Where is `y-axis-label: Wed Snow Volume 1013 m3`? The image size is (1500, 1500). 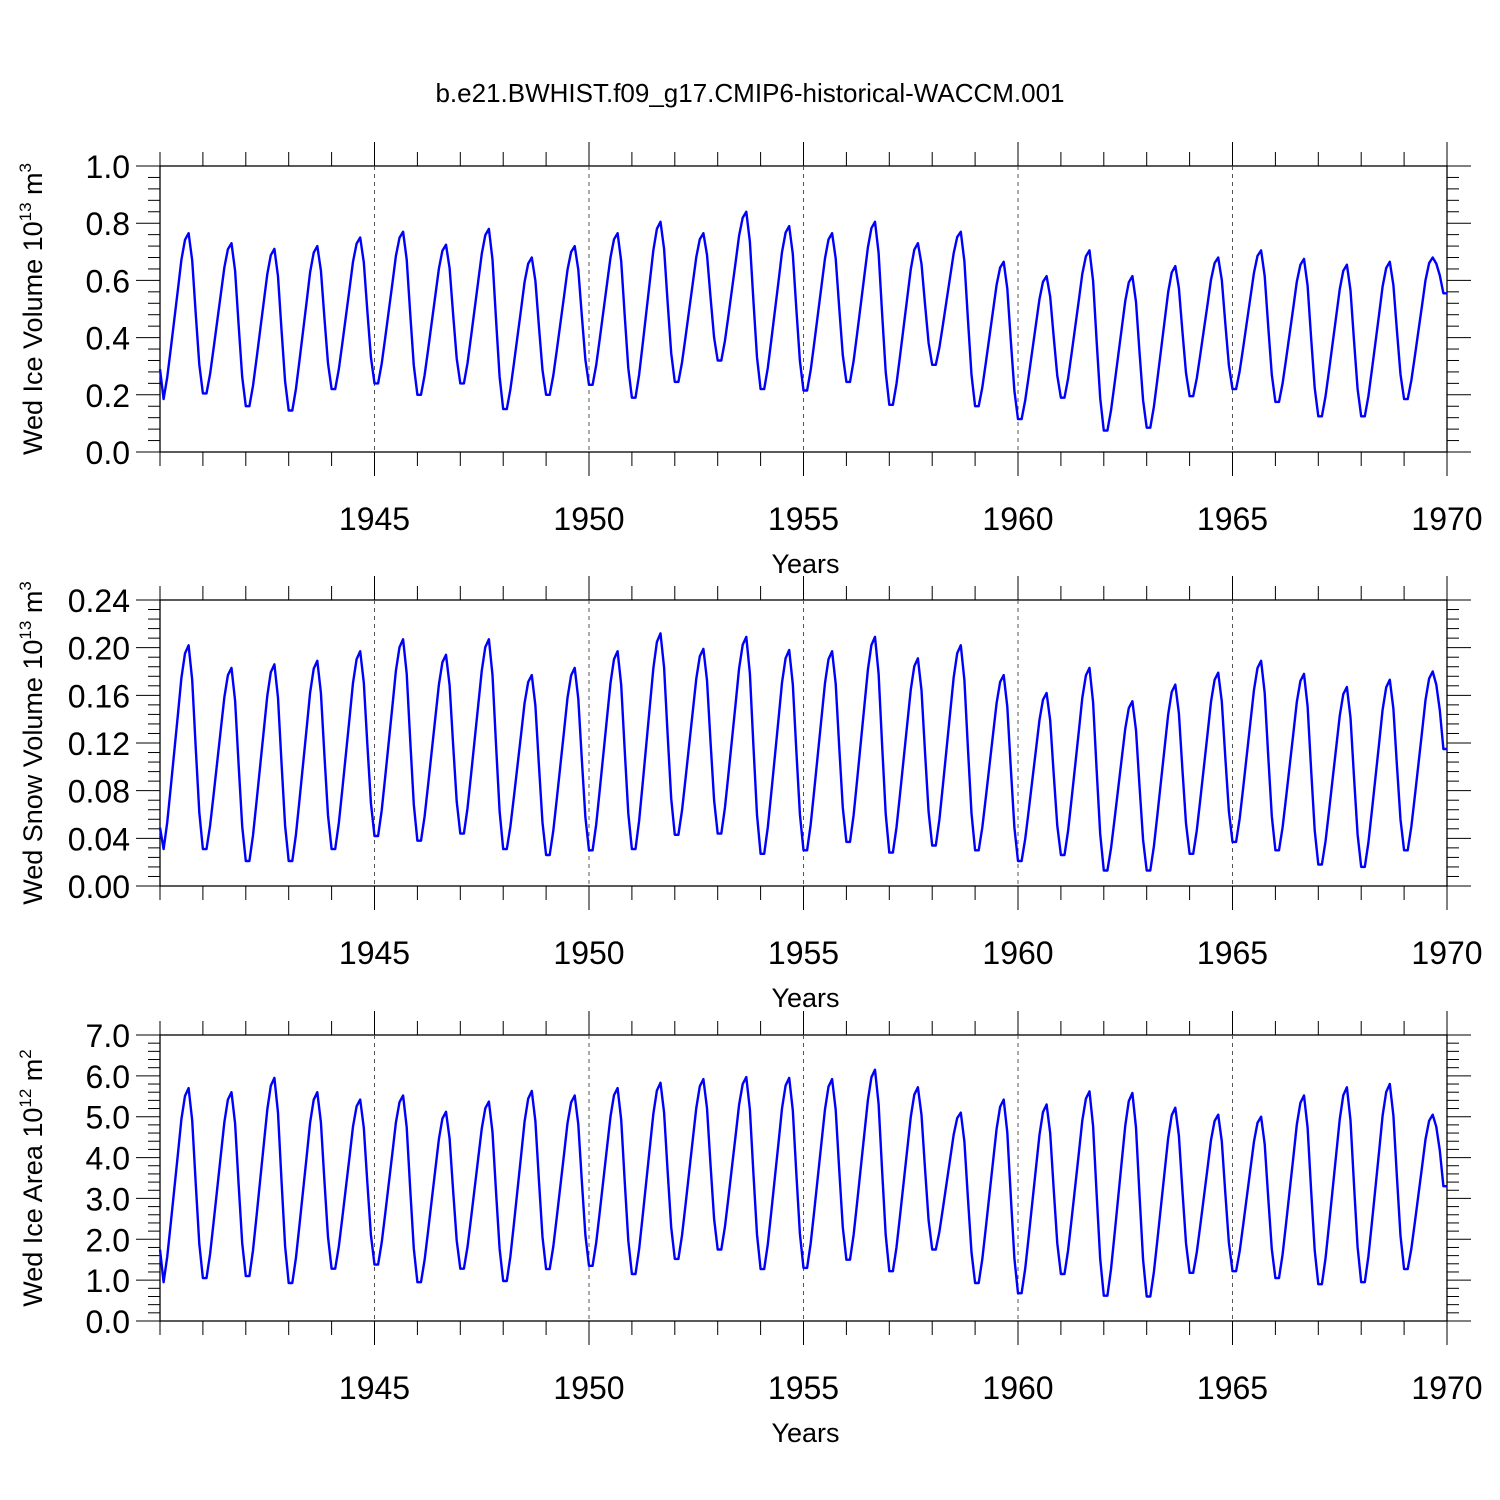 y-axis-label: Wed Snow Volume 1013 m3 is located at coordinates (32, 743).